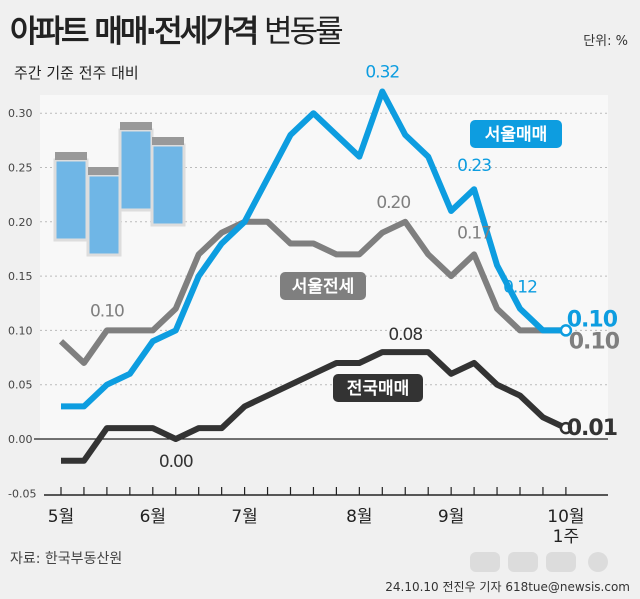  Describe the element at coordinates (22, 493) in the screenshot. I see `y-tick-label: -0.05` at that location.